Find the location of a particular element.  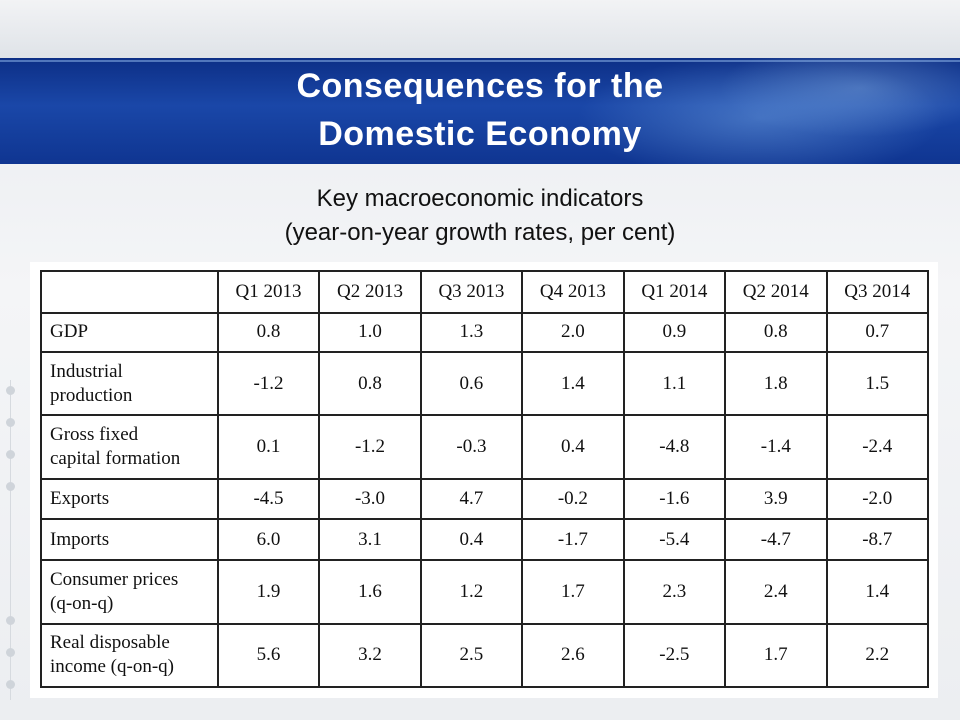

table-cell: 2.5 is located at coordinates (471, 655).